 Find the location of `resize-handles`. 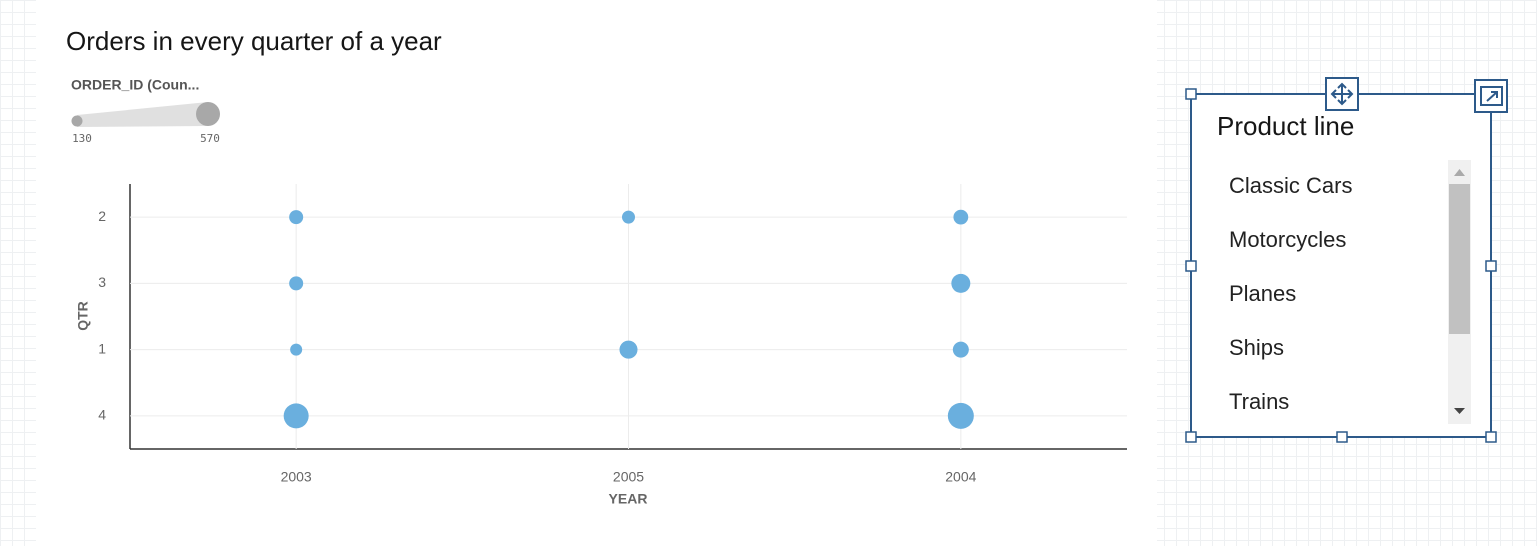

resize-handles is located at coordinates (1341, 265).